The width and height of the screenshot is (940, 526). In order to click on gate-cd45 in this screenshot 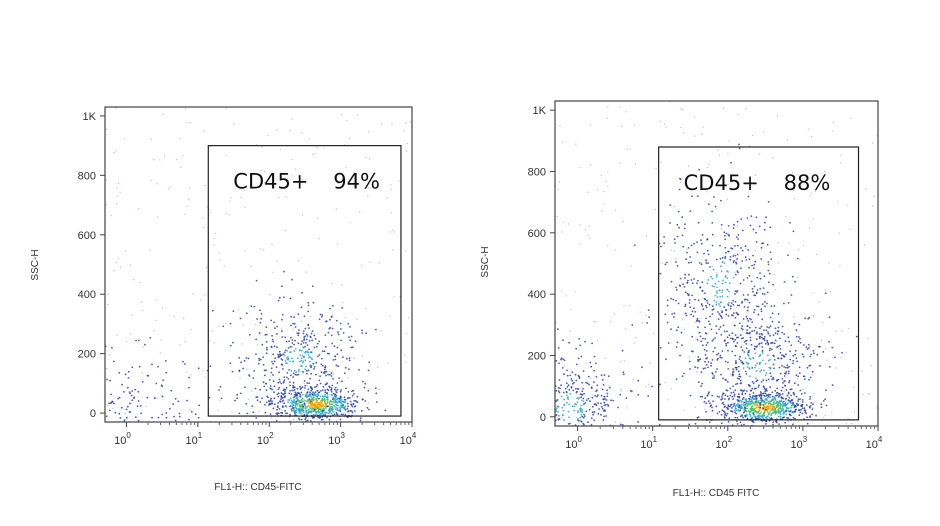, I will do `click(304, 281)`.